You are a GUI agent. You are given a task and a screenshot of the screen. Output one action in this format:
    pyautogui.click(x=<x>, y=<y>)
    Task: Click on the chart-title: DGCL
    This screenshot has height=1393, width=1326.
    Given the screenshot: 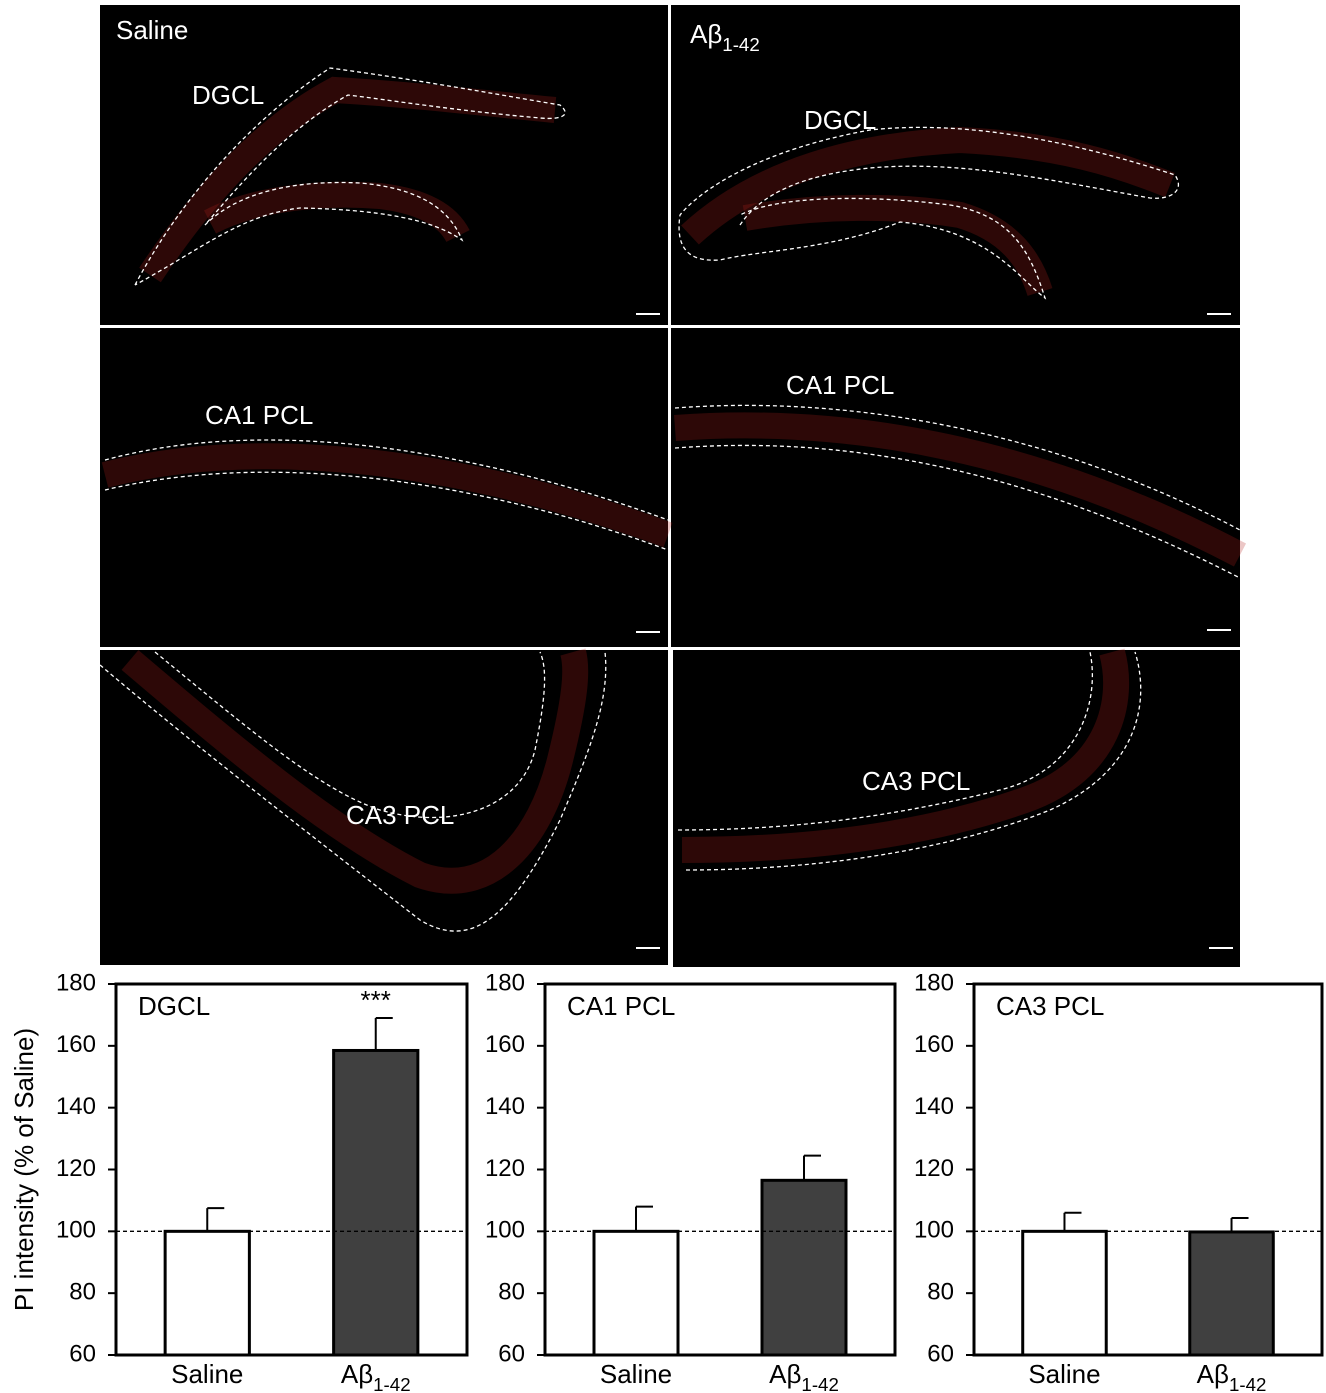 What is the action you would take?
    pyautogui.click(x=174, y=1006)
    